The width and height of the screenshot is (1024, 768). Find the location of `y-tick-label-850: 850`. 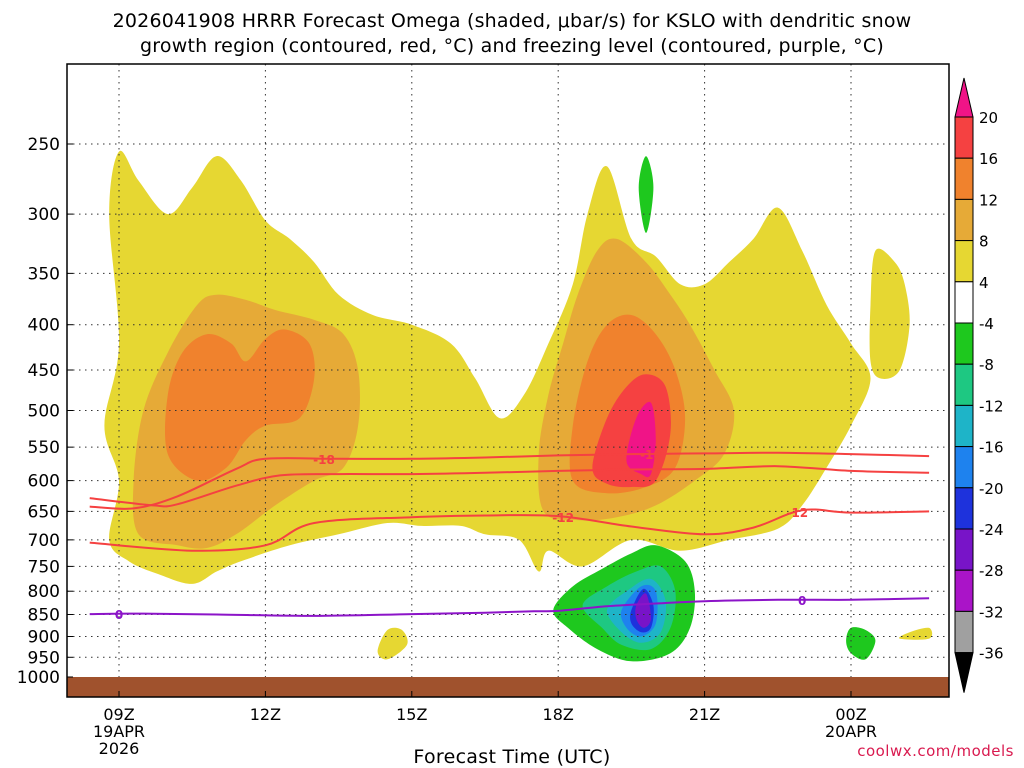

y-tick-label-850: 850 is located at coordinates (44, 616).